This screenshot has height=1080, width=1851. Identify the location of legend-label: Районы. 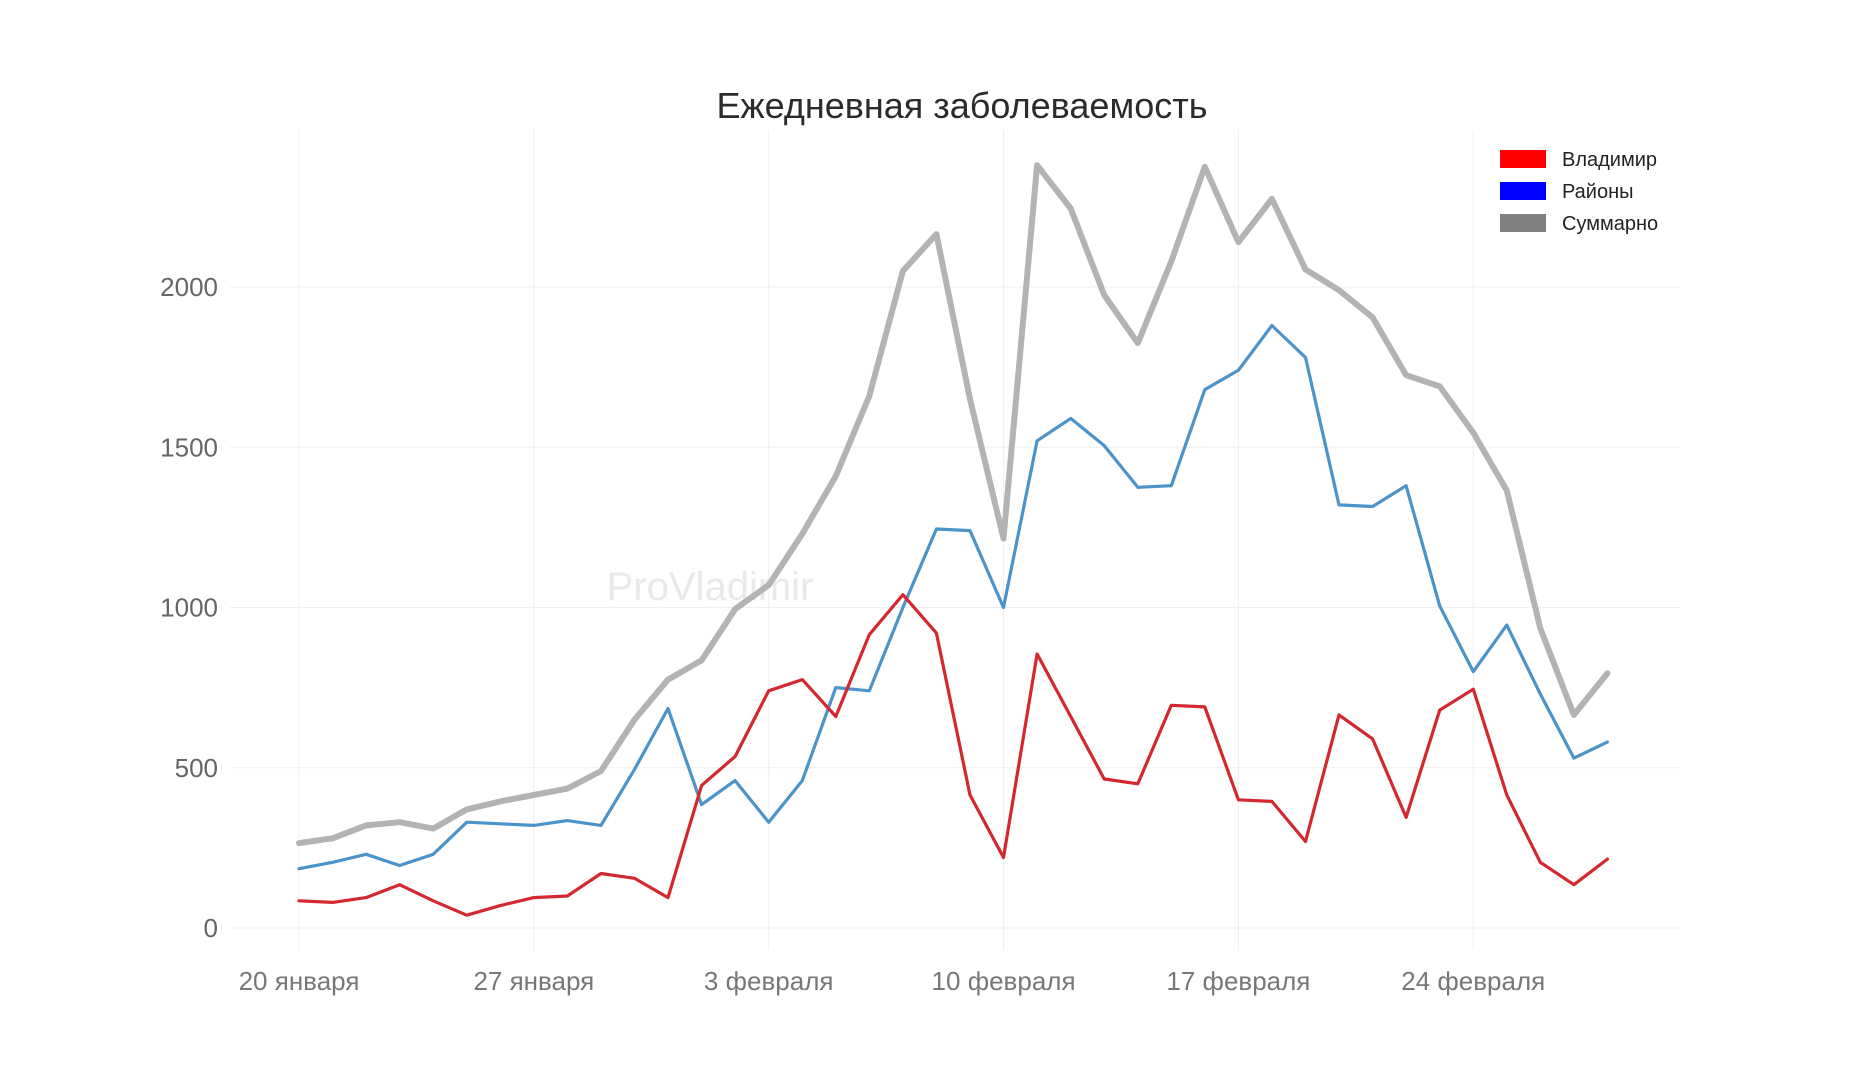
(1598, 192).